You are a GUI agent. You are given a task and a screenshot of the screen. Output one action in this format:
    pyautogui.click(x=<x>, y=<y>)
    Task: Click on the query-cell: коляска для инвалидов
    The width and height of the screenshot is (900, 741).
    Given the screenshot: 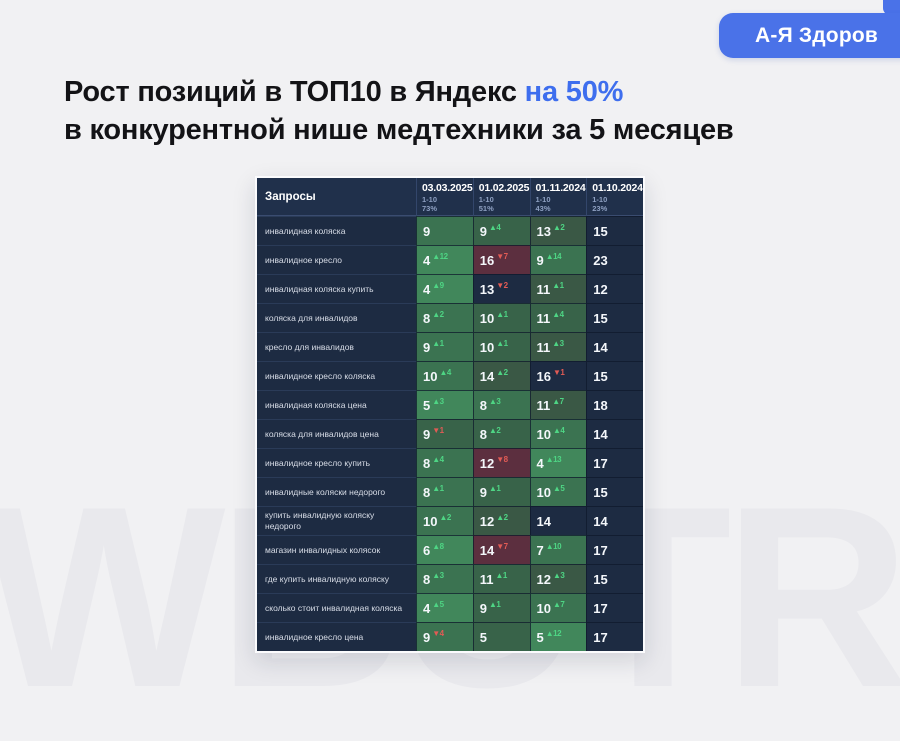 What is the action you would take?
    pyautogui.click(x=336, y=317)
    